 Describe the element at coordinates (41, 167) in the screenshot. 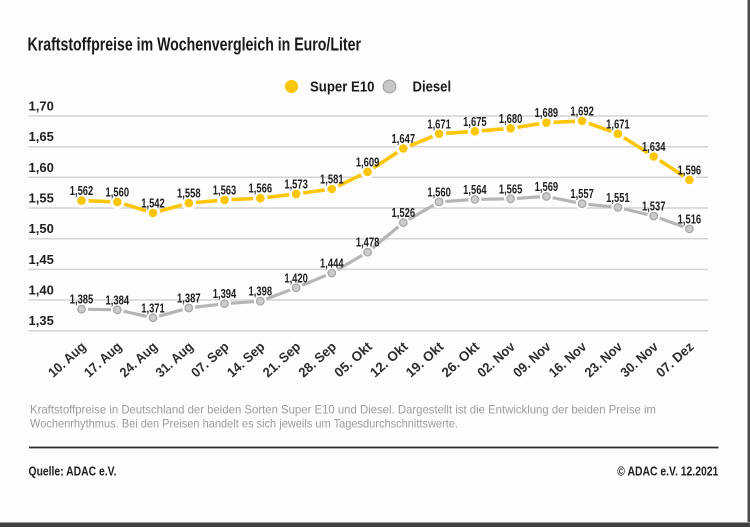

I see `svg-text: 1,60` at that location.